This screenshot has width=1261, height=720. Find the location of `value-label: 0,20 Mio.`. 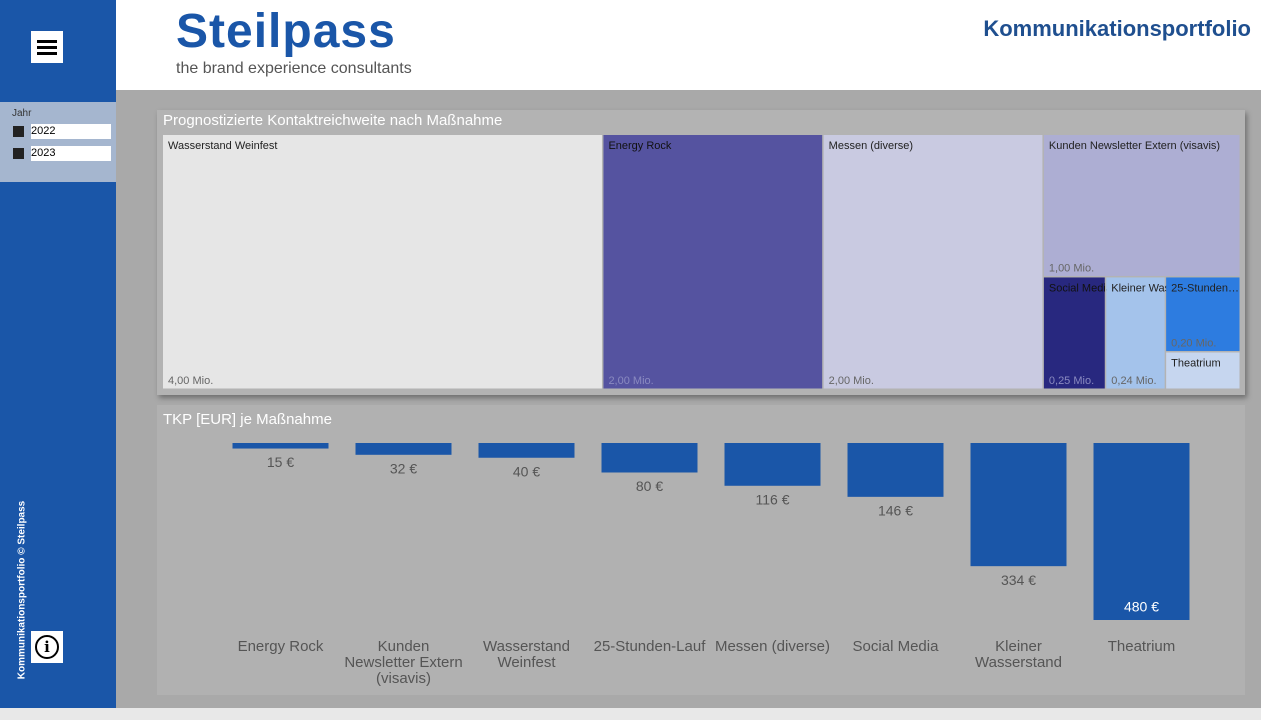

value-label: 0,20 Mio. is located at coordinates (1193, 343).